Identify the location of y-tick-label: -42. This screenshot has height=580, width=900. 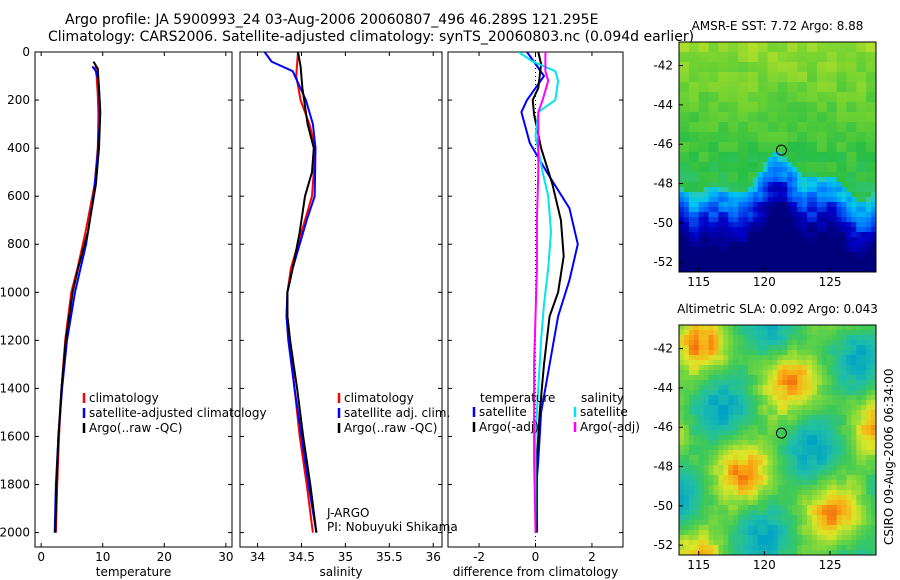
(663, 66).